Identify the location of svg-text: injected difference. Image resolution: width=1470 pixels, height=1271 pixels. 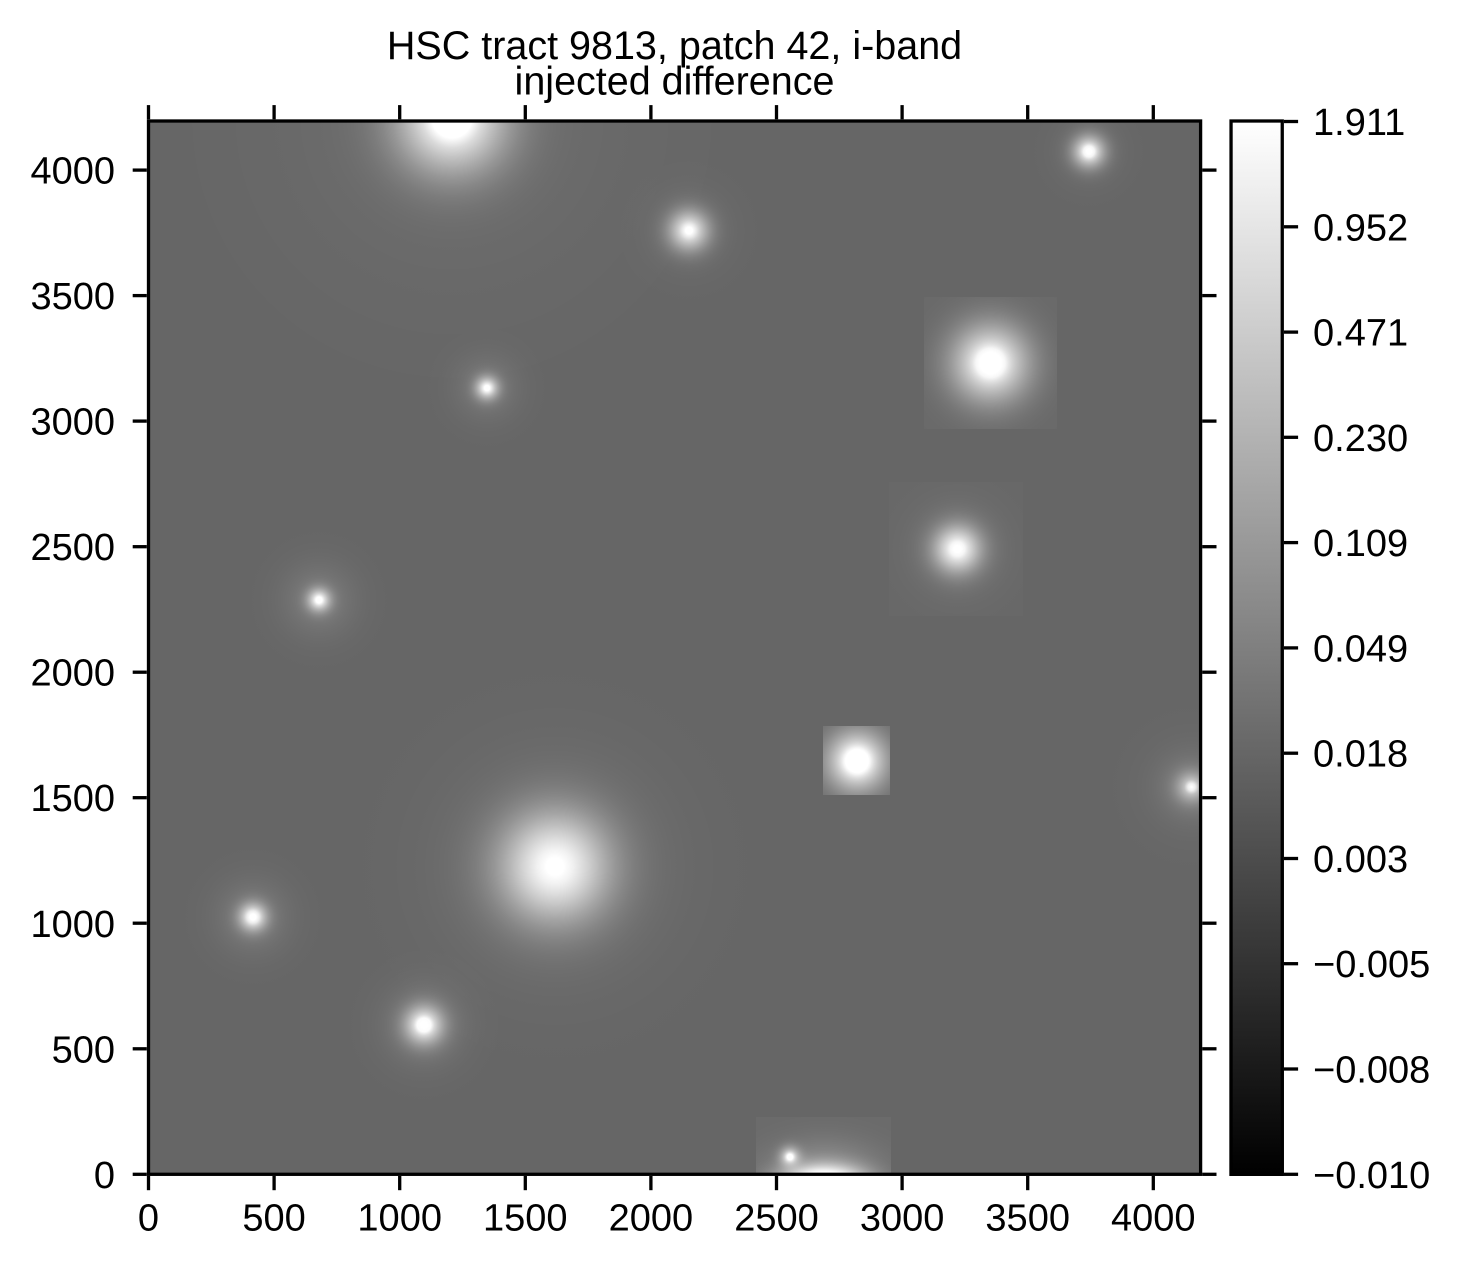
(675, 82).